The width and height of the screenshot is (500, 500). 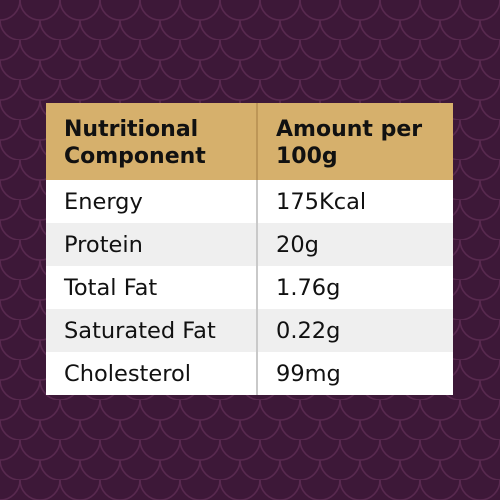 I want to click on component-cell: Cholesterol, so click(x=152, y=373).